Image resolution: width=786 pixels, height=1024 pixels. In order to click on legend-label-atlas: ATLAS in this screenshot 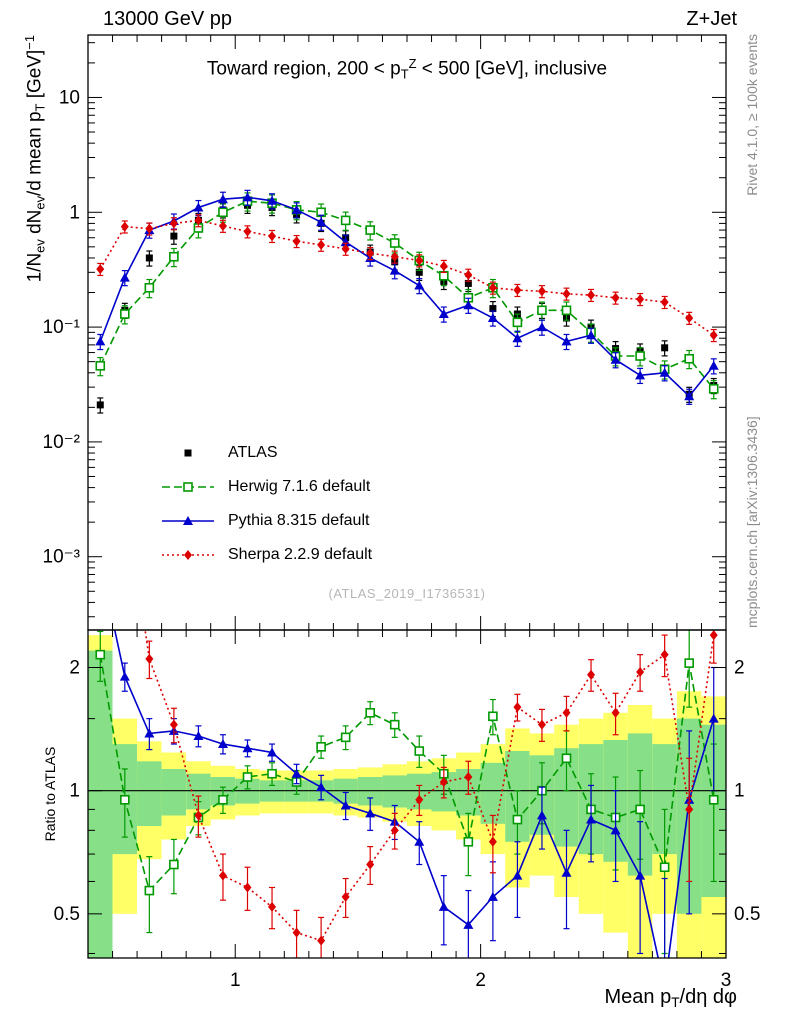, I will do `click(253, 452)`.